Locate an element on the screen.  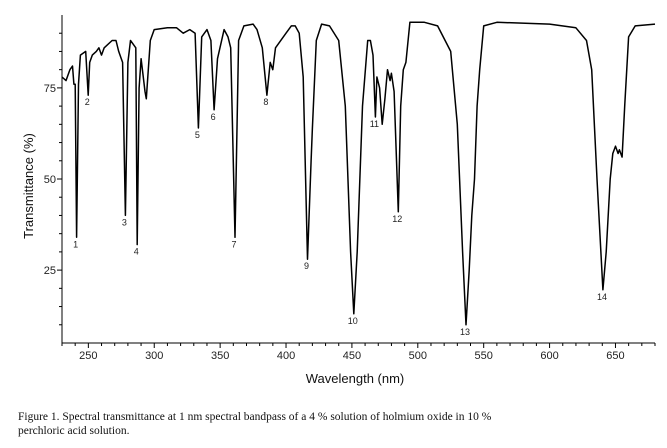
peak-label-8: 8 is located at coordinates (265, 102).